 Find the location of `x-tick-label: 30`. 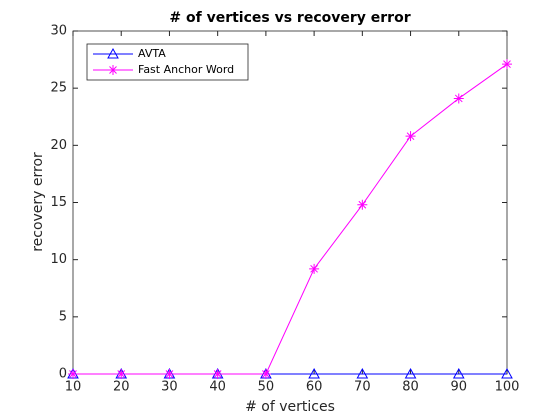

x-tick-label: 30 is located at coordinates (169, 387).